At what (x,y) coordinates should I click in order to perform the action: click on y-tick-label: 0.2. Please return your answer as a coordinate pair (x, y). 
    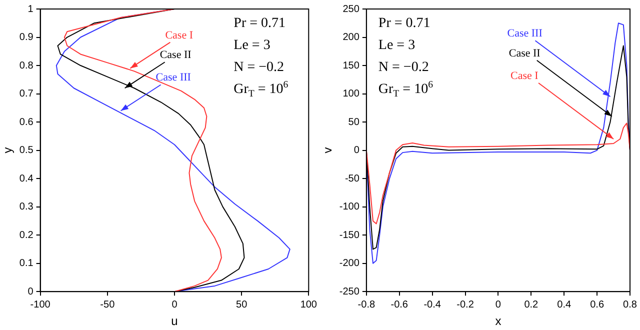
    Looking at the image, I should click on (26, 235).